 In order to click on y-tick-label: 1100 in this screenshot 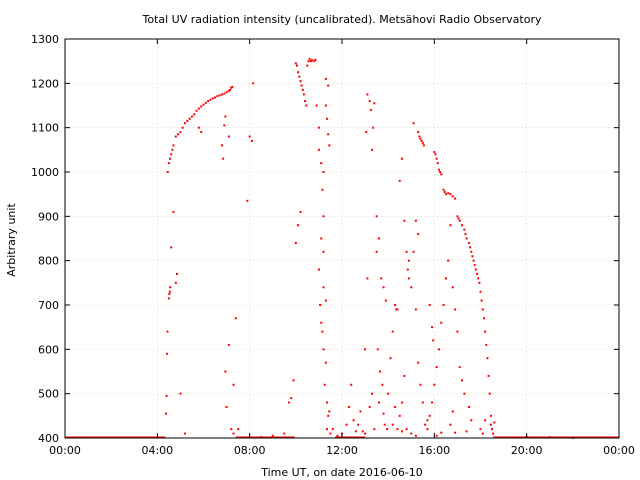, I will do `click(45, 128)`.